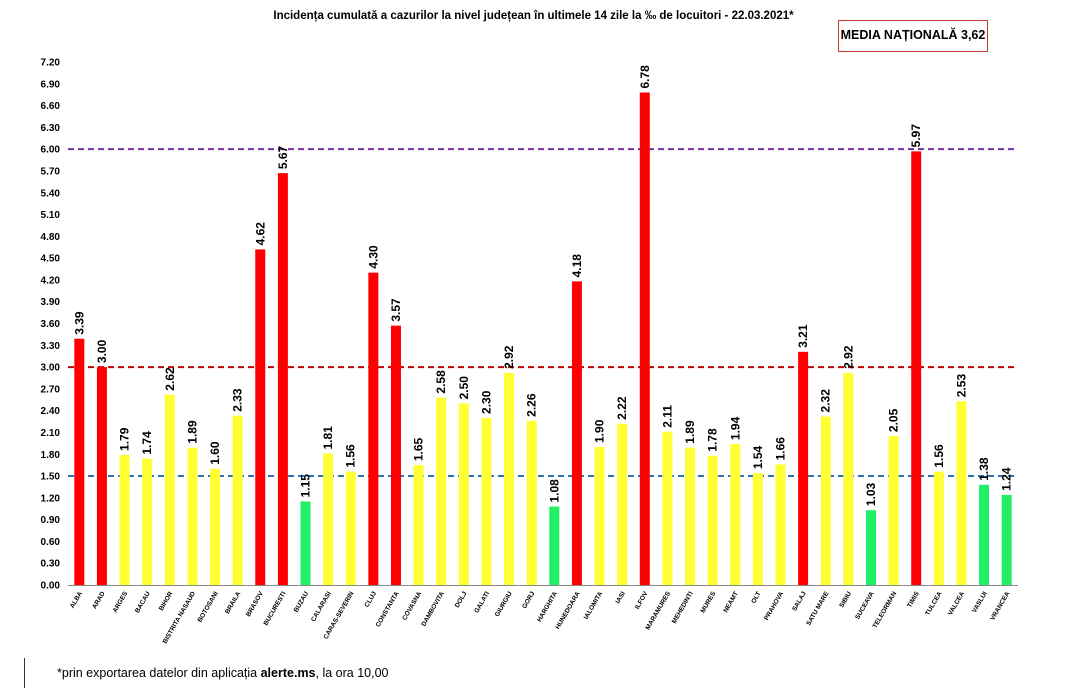 This screenshot has height=700, width=1067. What do you see at coordinates (79, 323) in the screenshot?
I see `value-label: 3.39` at bounding box center [79, 323].